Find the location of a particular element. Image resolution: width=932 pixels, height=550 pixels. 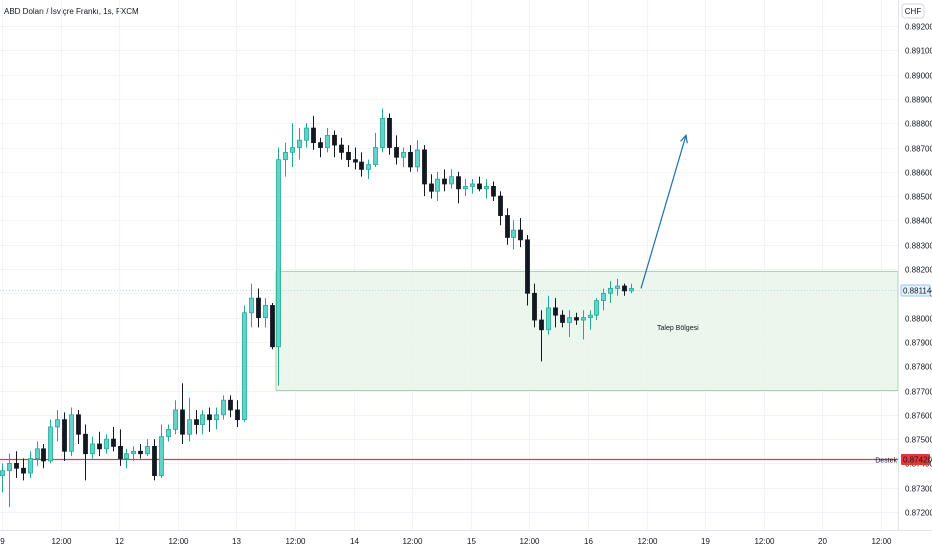

last-price-tag is located at coordinates (915, 290).